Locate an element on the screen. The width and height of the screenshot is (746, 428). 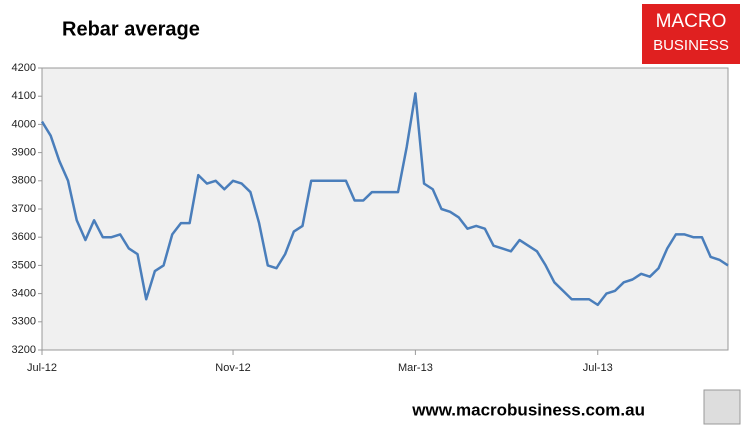
logo-box is located at coordinates (691, 34).